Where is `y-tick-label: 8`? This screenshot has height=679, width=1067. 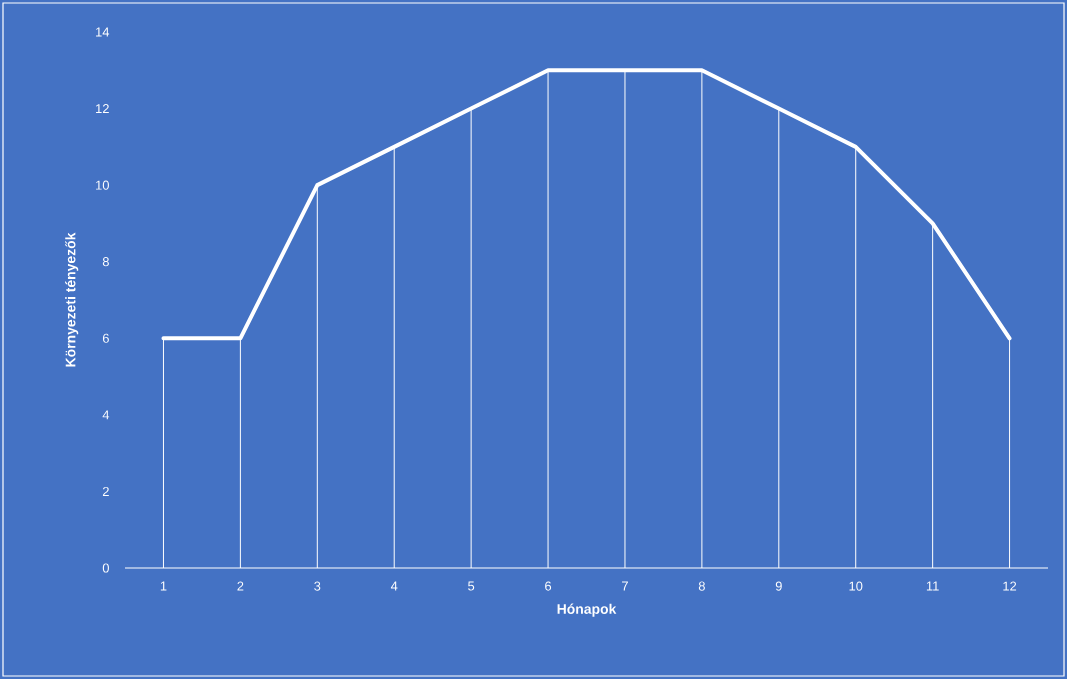 y-tick-label: 8 is located at coordinates (105, 262).